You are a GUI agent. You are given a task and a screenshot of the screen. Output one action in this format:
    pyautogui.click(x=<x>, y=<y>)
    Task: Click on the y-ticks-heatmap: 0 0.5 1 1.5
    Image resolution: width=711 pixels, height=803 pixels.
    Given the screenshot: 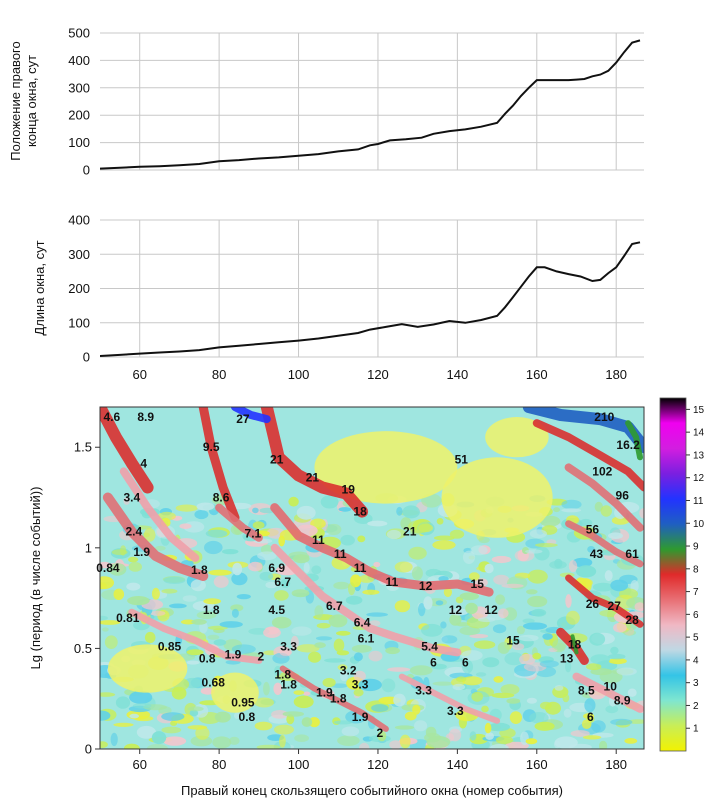 What is the action you would take?
    pyautogui.click(x=87, y=598)
    